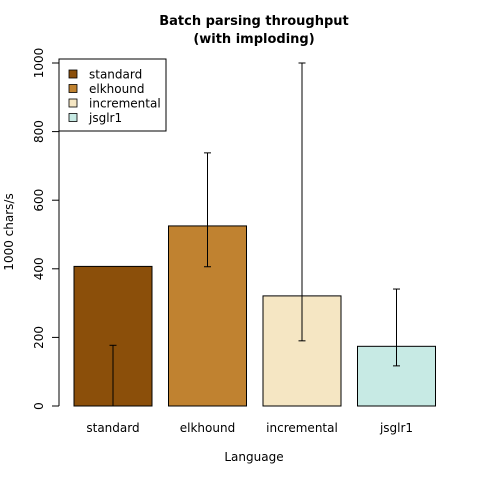 The width and height of the screenshot is (480, 480). What do you see at coordinates (73, 88) in the screenshot?
I see `legend-swatch-elkhound` at bounding box center [73, 88].